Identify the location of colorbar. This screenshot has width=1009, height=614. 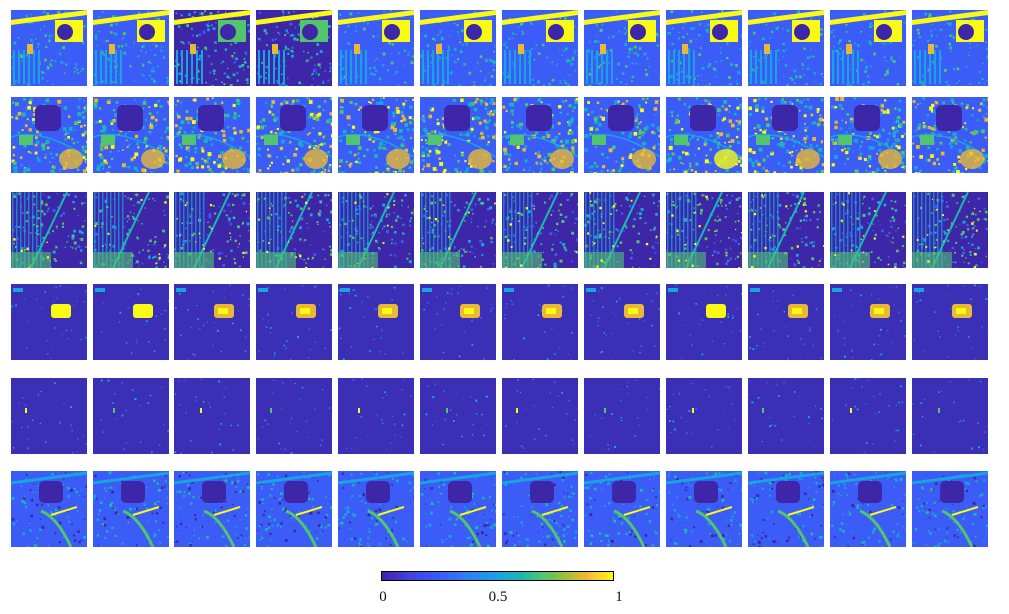
(497, 576).